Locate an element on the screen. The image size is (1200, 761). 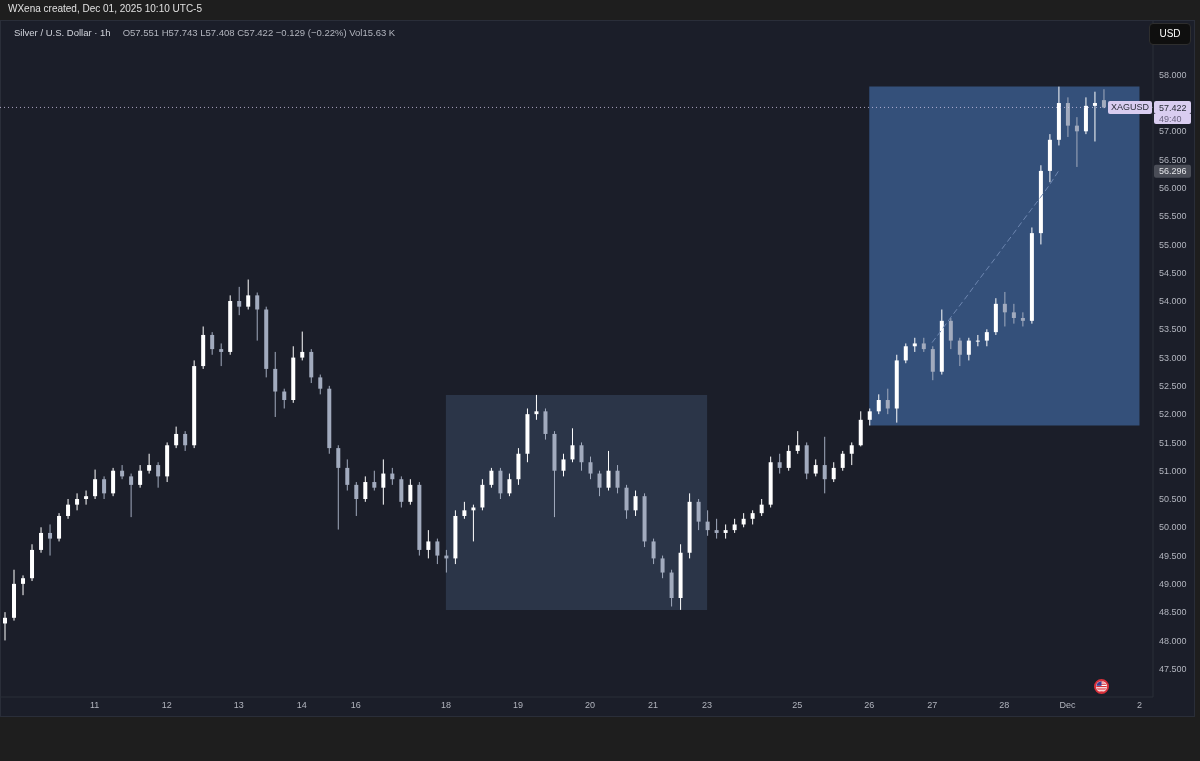
y-tick-label: 49.500 is located at coordinates (1173, 555).